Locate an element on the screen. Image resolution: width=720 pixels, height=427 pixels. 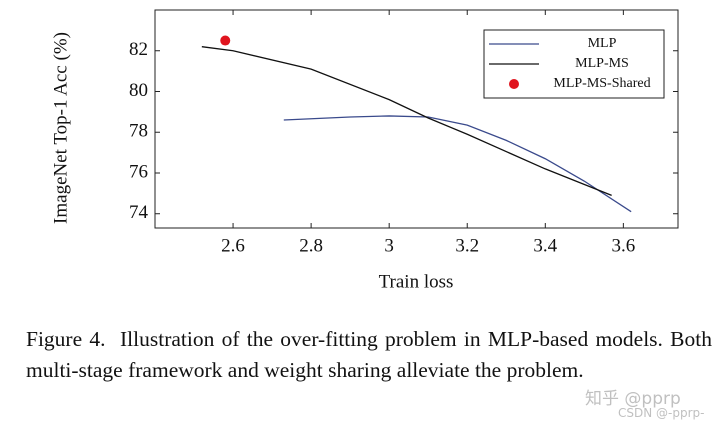
y-tick-label: 76 is located at coordinates (138, 171).